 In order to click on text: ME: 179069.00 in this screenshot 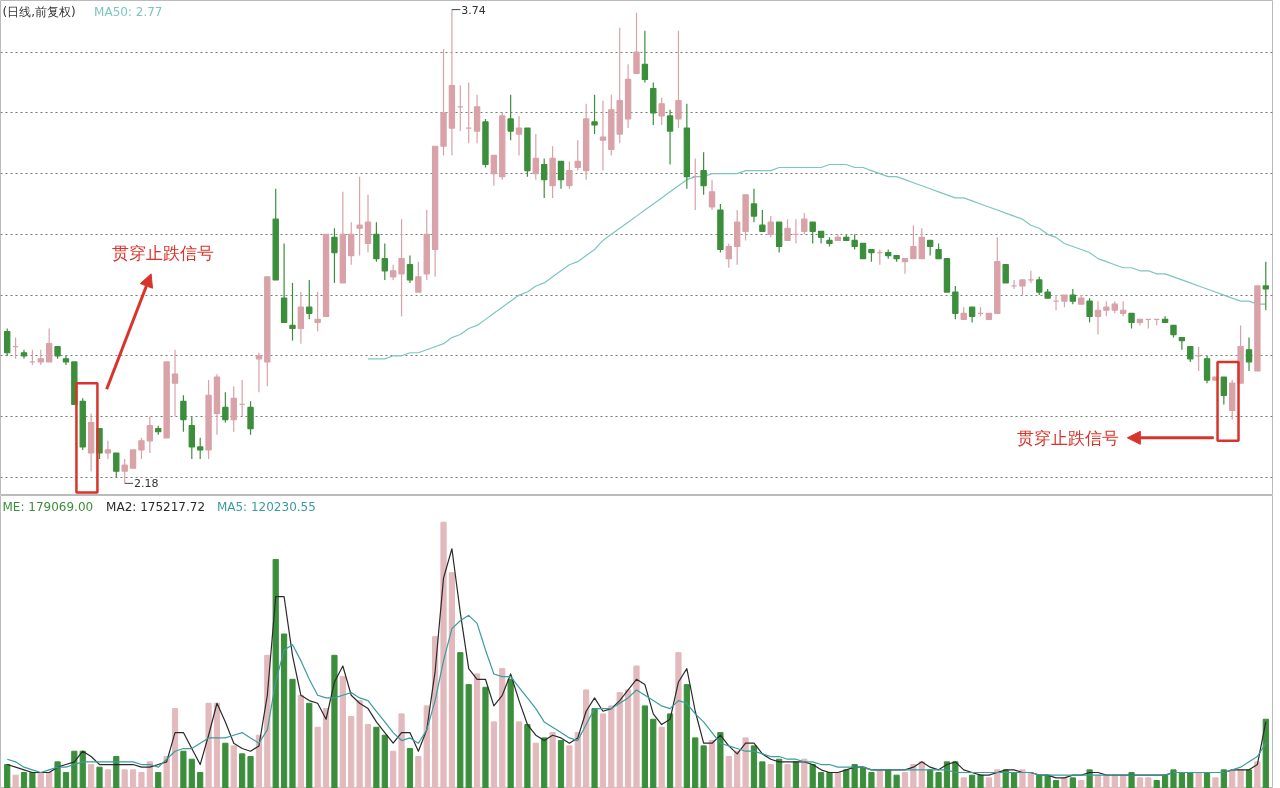, I will do `click(48, 506)`.